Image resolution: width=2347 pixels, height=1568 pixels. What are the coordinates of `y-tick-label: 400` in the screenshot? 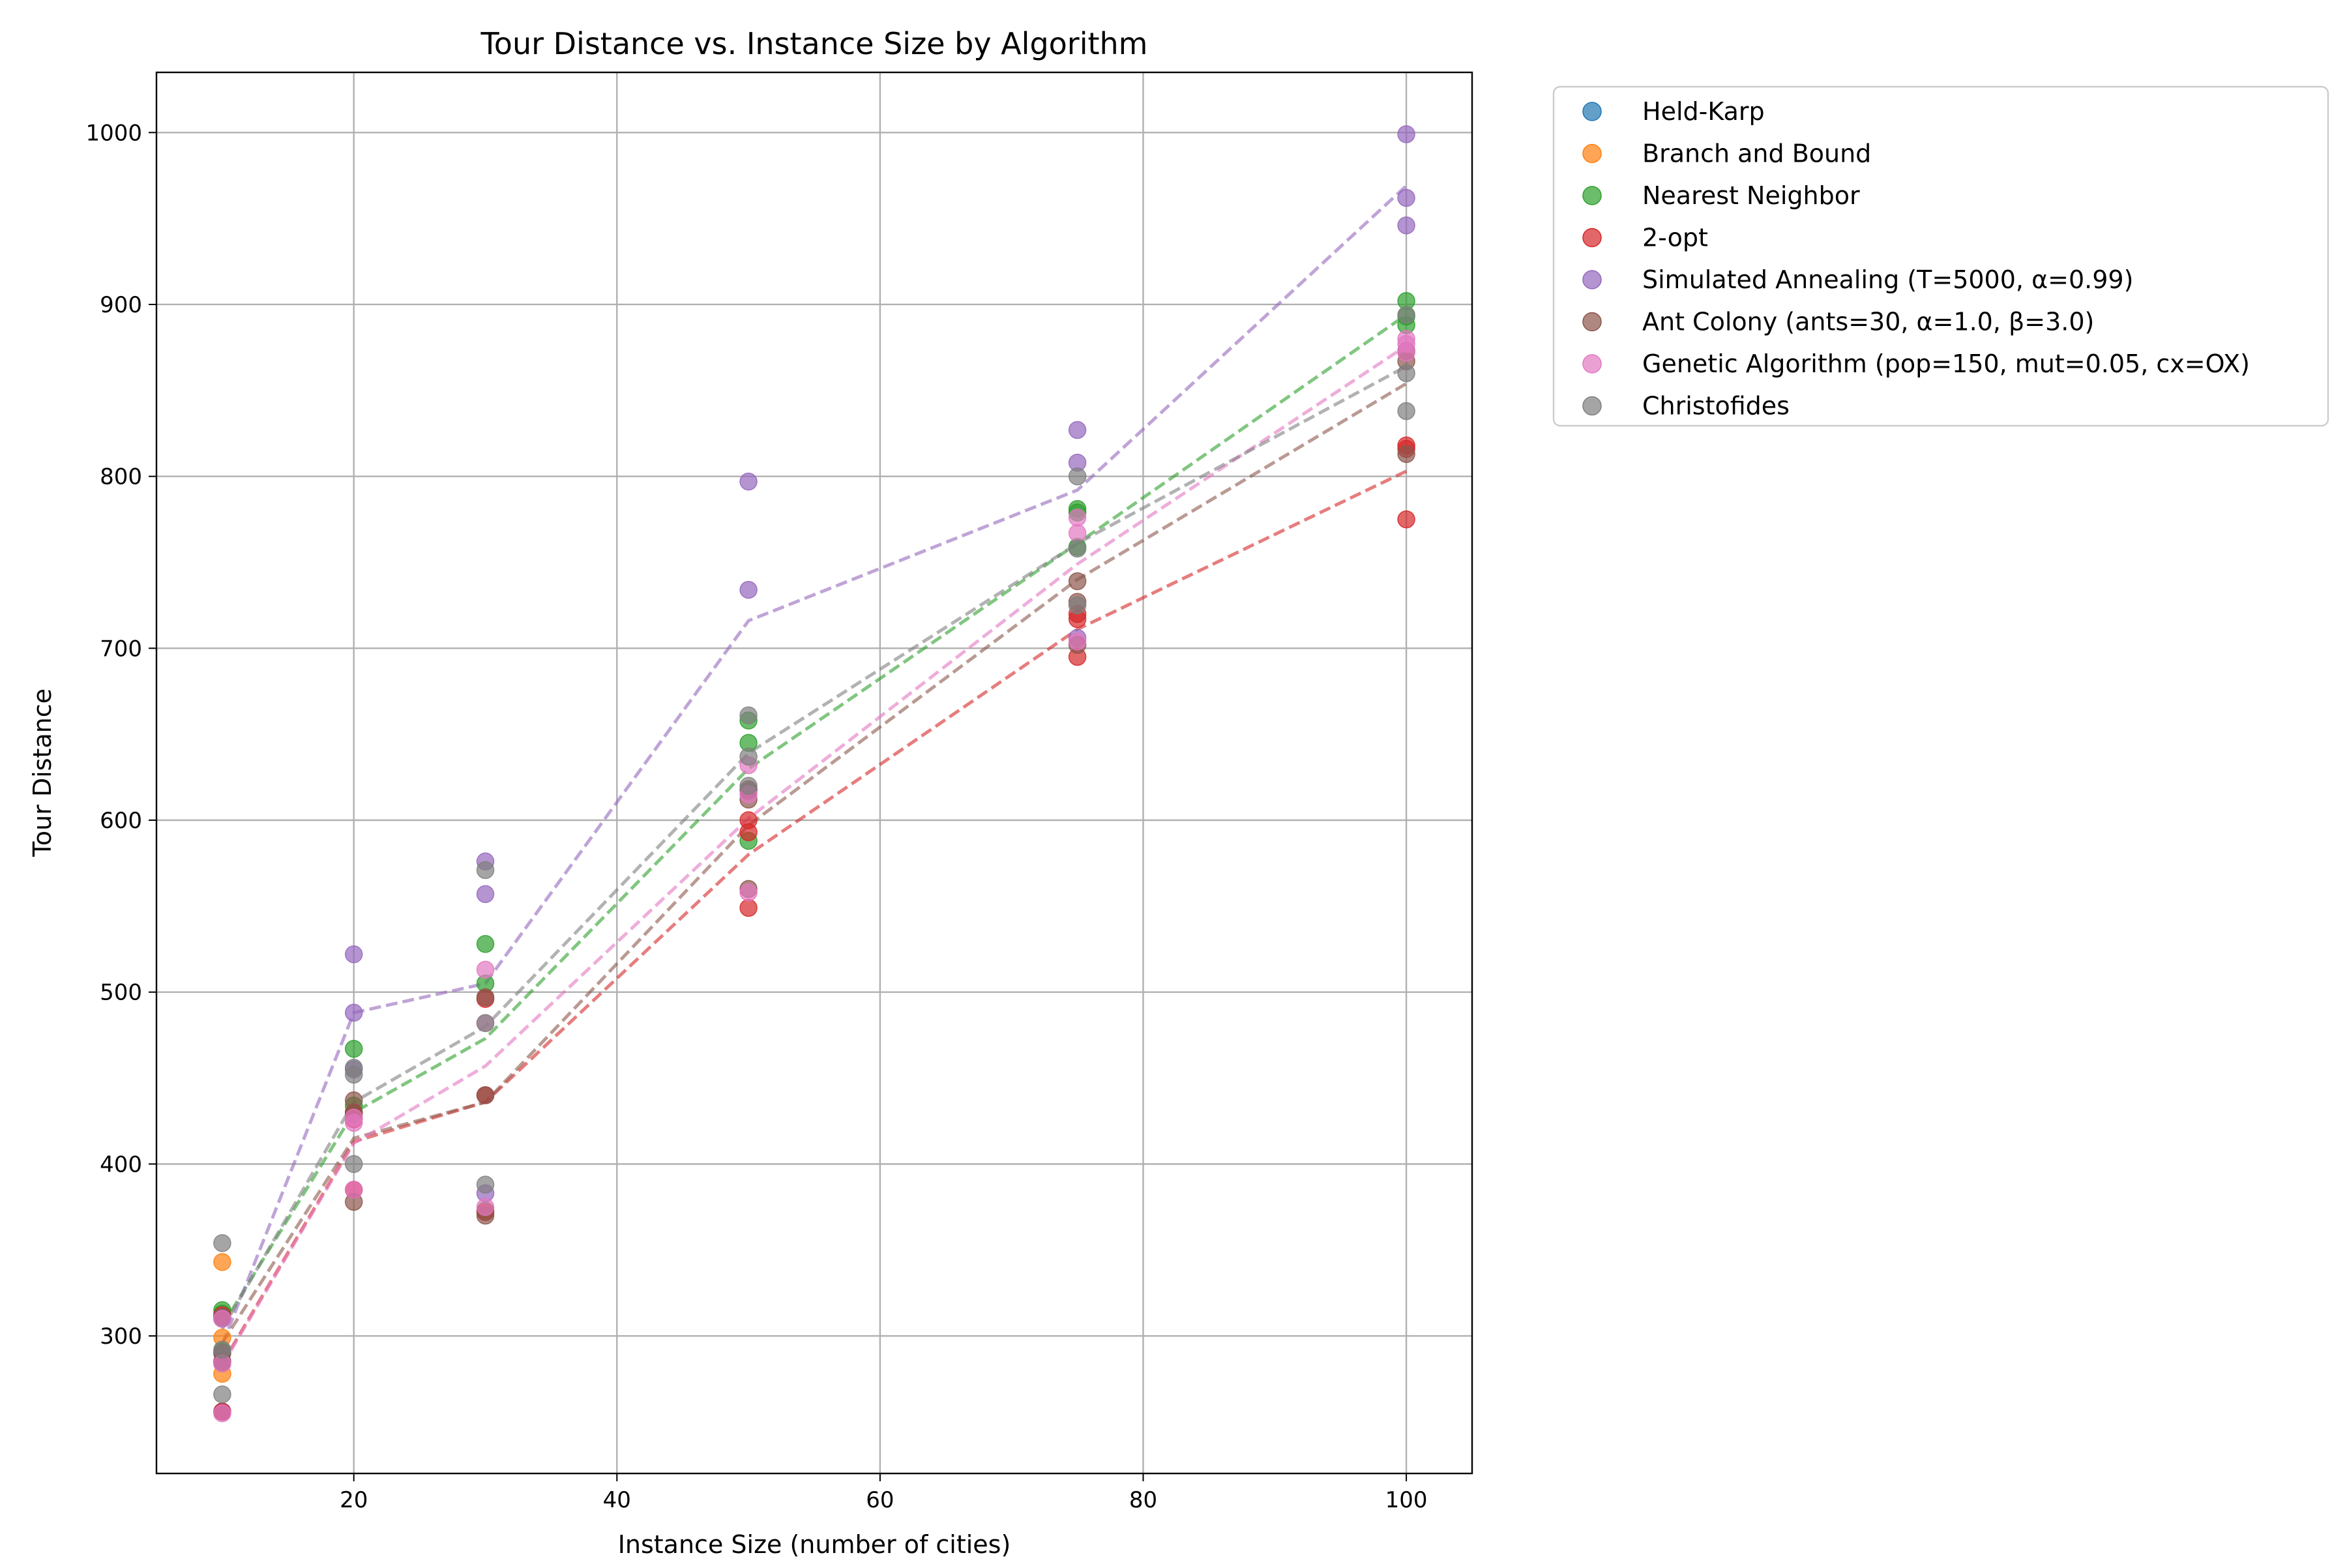 It's located at (121, 1164).